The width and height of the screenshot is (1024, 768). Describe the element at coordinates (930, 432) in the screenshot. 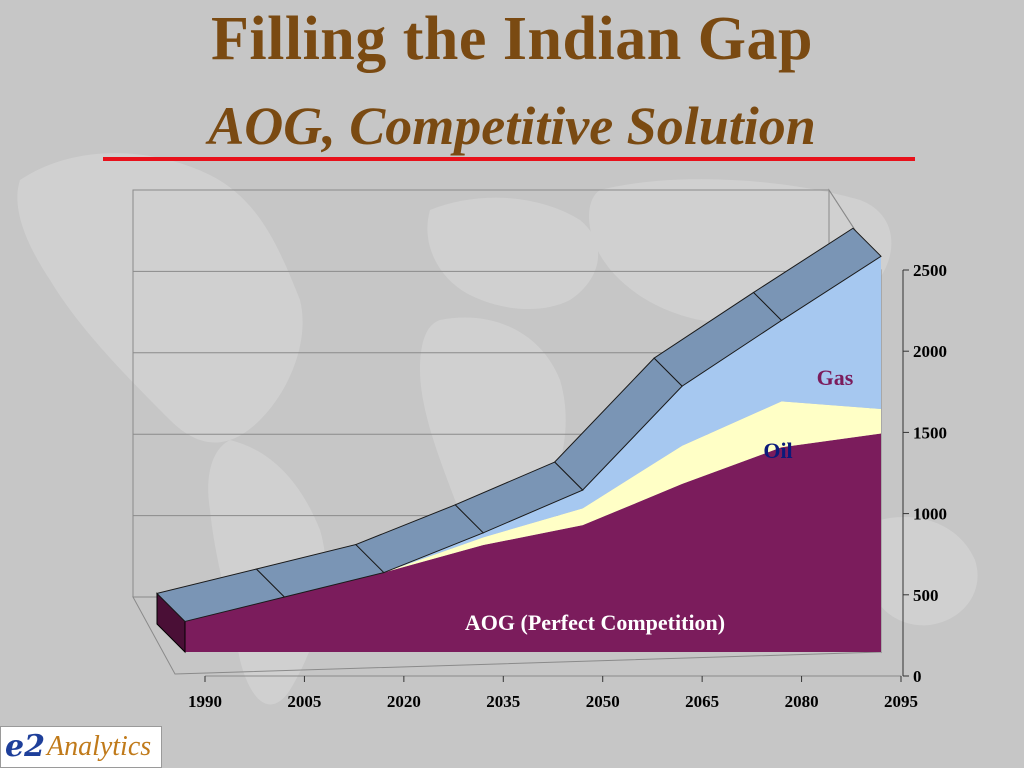

I see `y-tick-label: 1500` at that location.